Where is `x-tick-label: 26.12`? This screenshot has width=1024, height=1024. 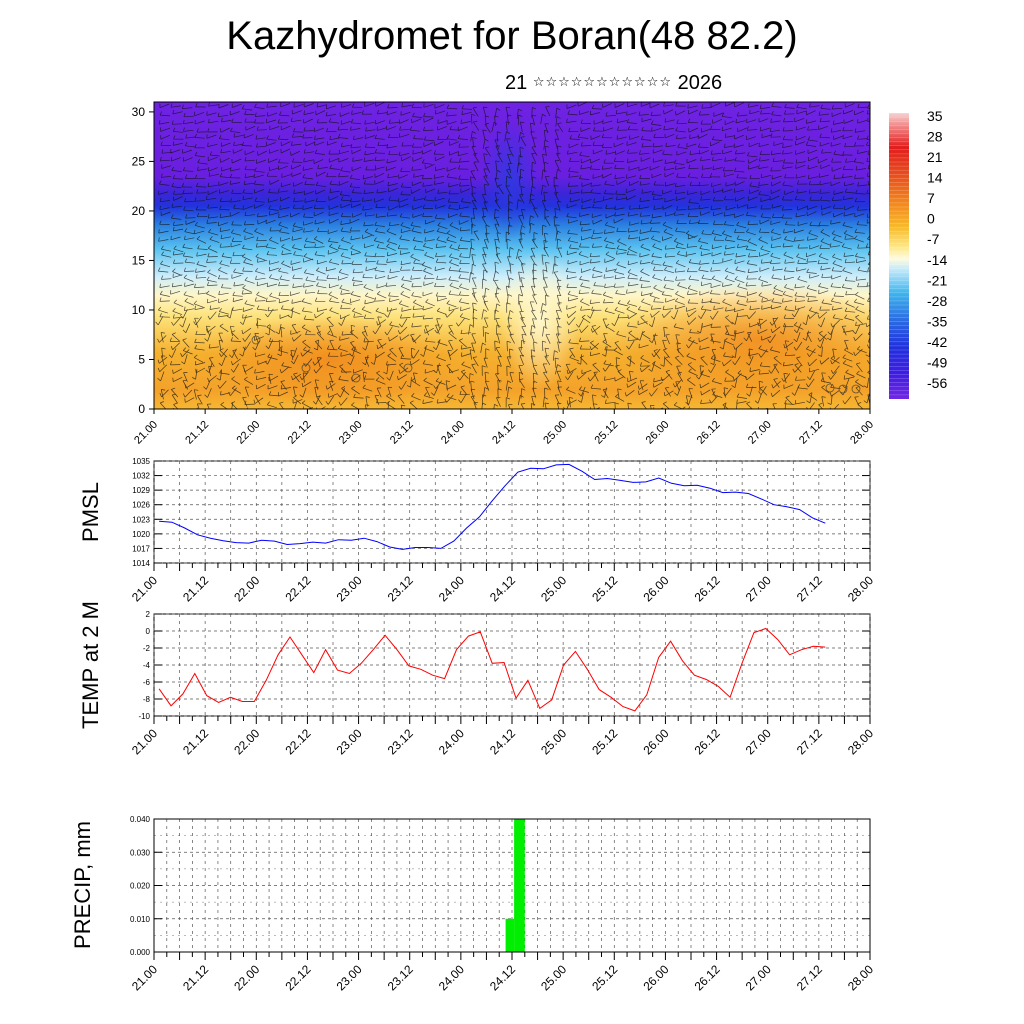
x-tick-label: 26.12 is located at coordinates (709, 433).